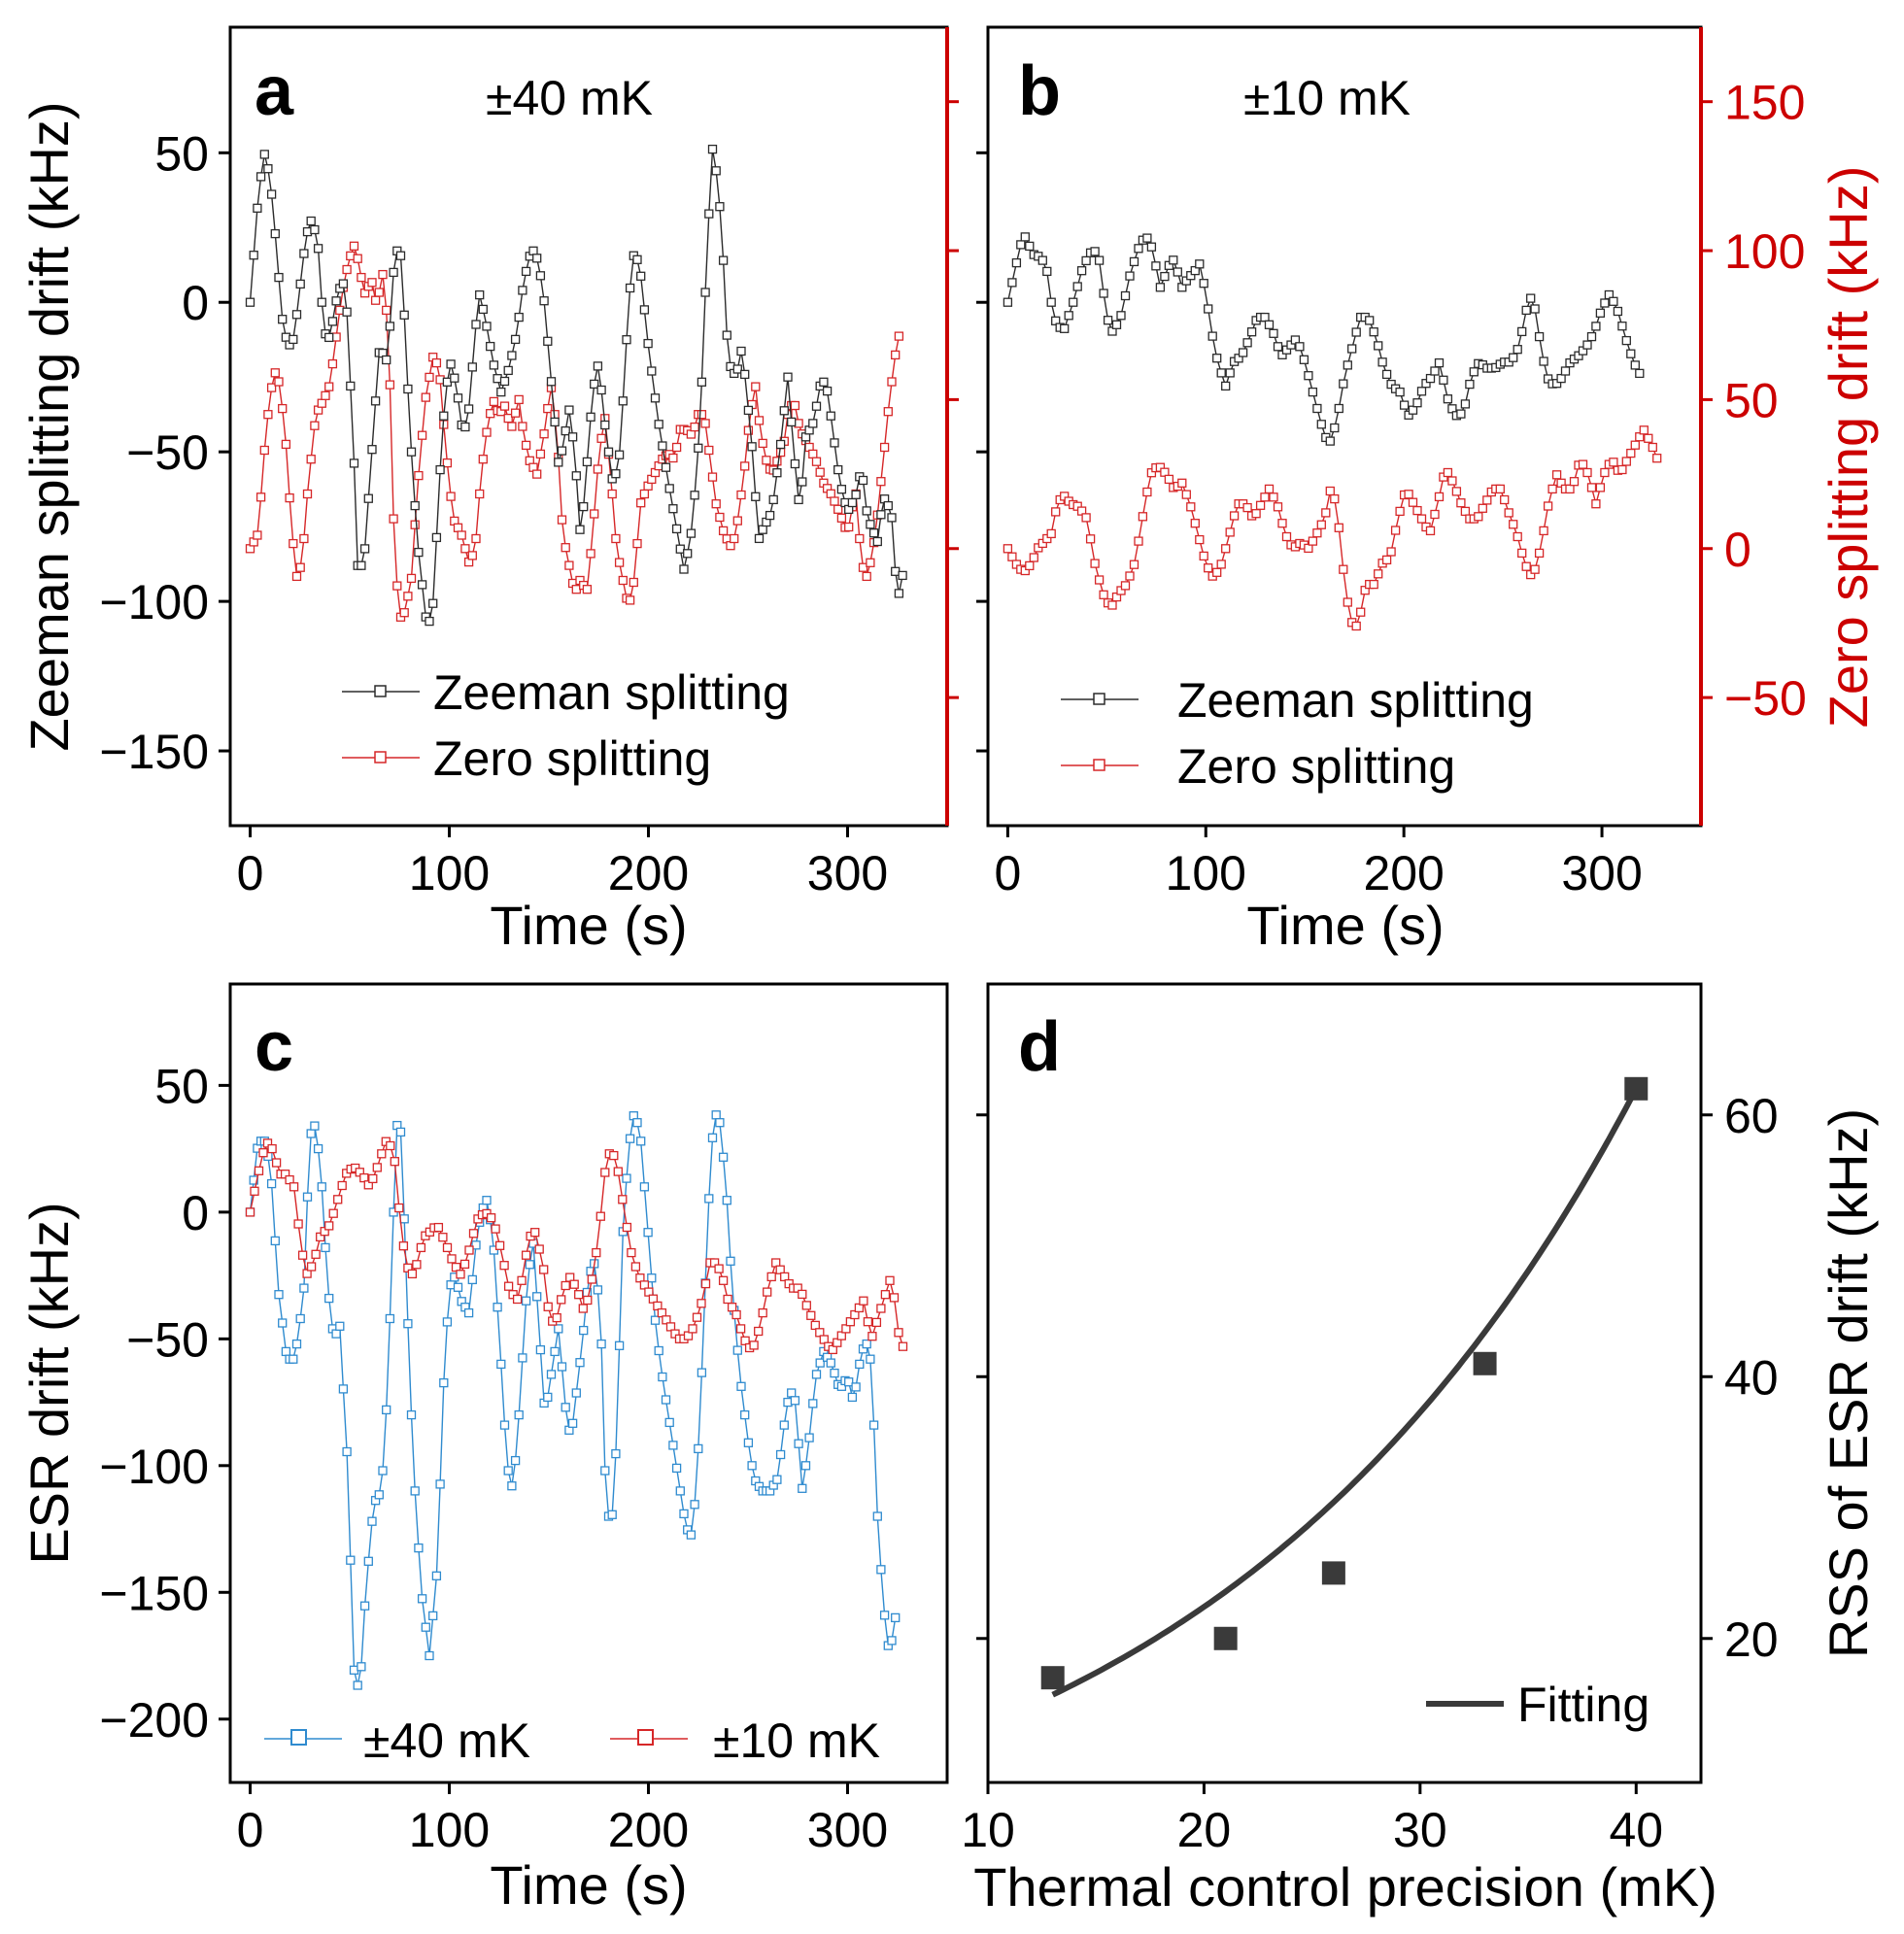  I want to click on panel-b-y-tick-label: 50, so click(1751, 400).